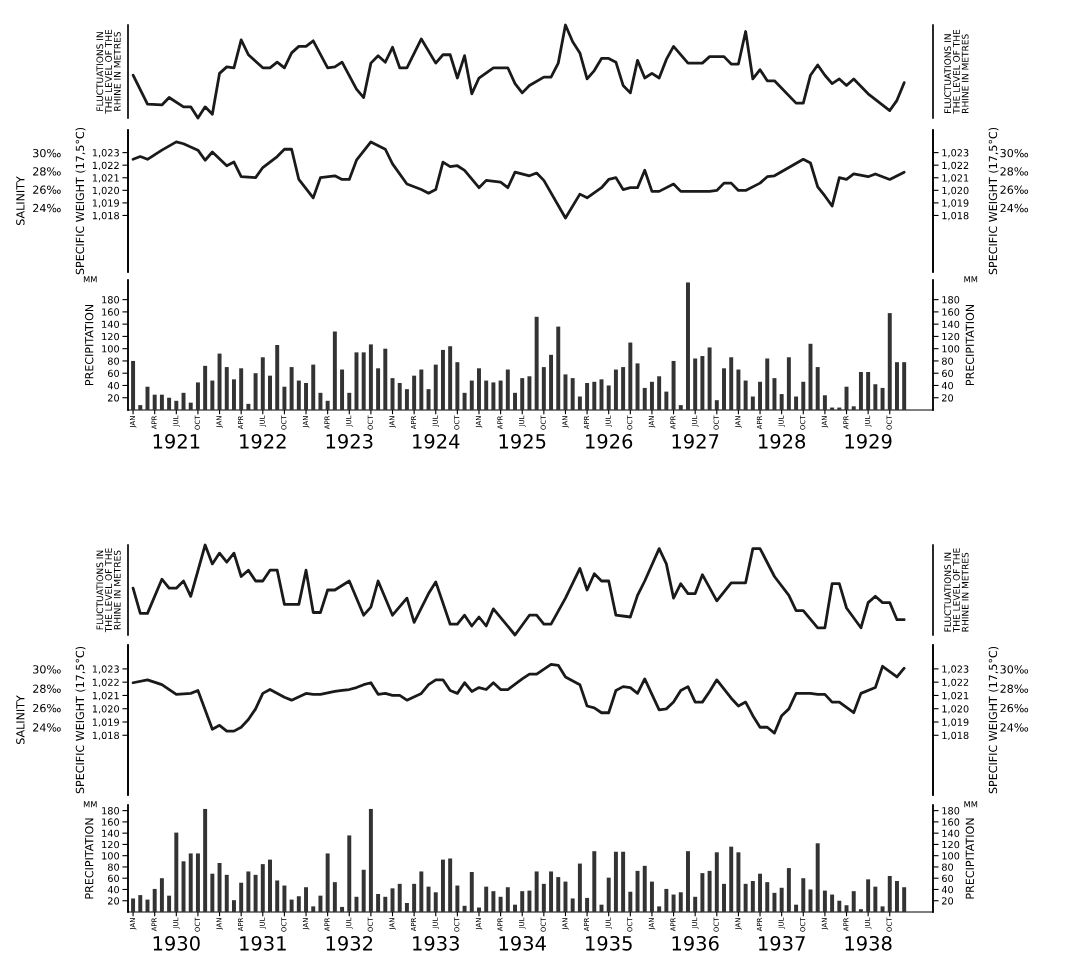  I want to click on x2-tick-label: 1933, so click(436, 943).